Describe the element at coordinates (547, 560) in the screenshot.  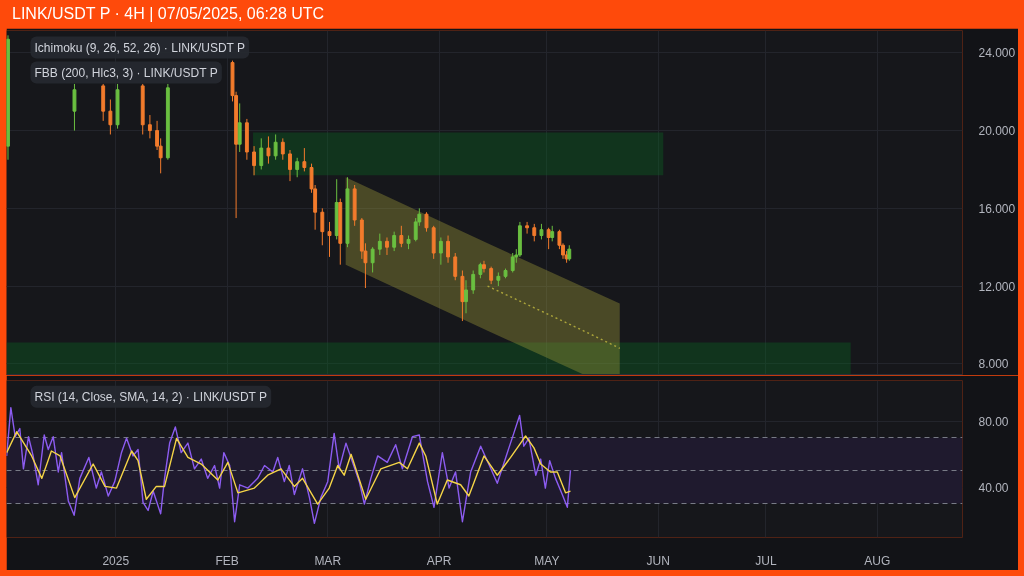
I see `x-tick-label: MAY` at that location.